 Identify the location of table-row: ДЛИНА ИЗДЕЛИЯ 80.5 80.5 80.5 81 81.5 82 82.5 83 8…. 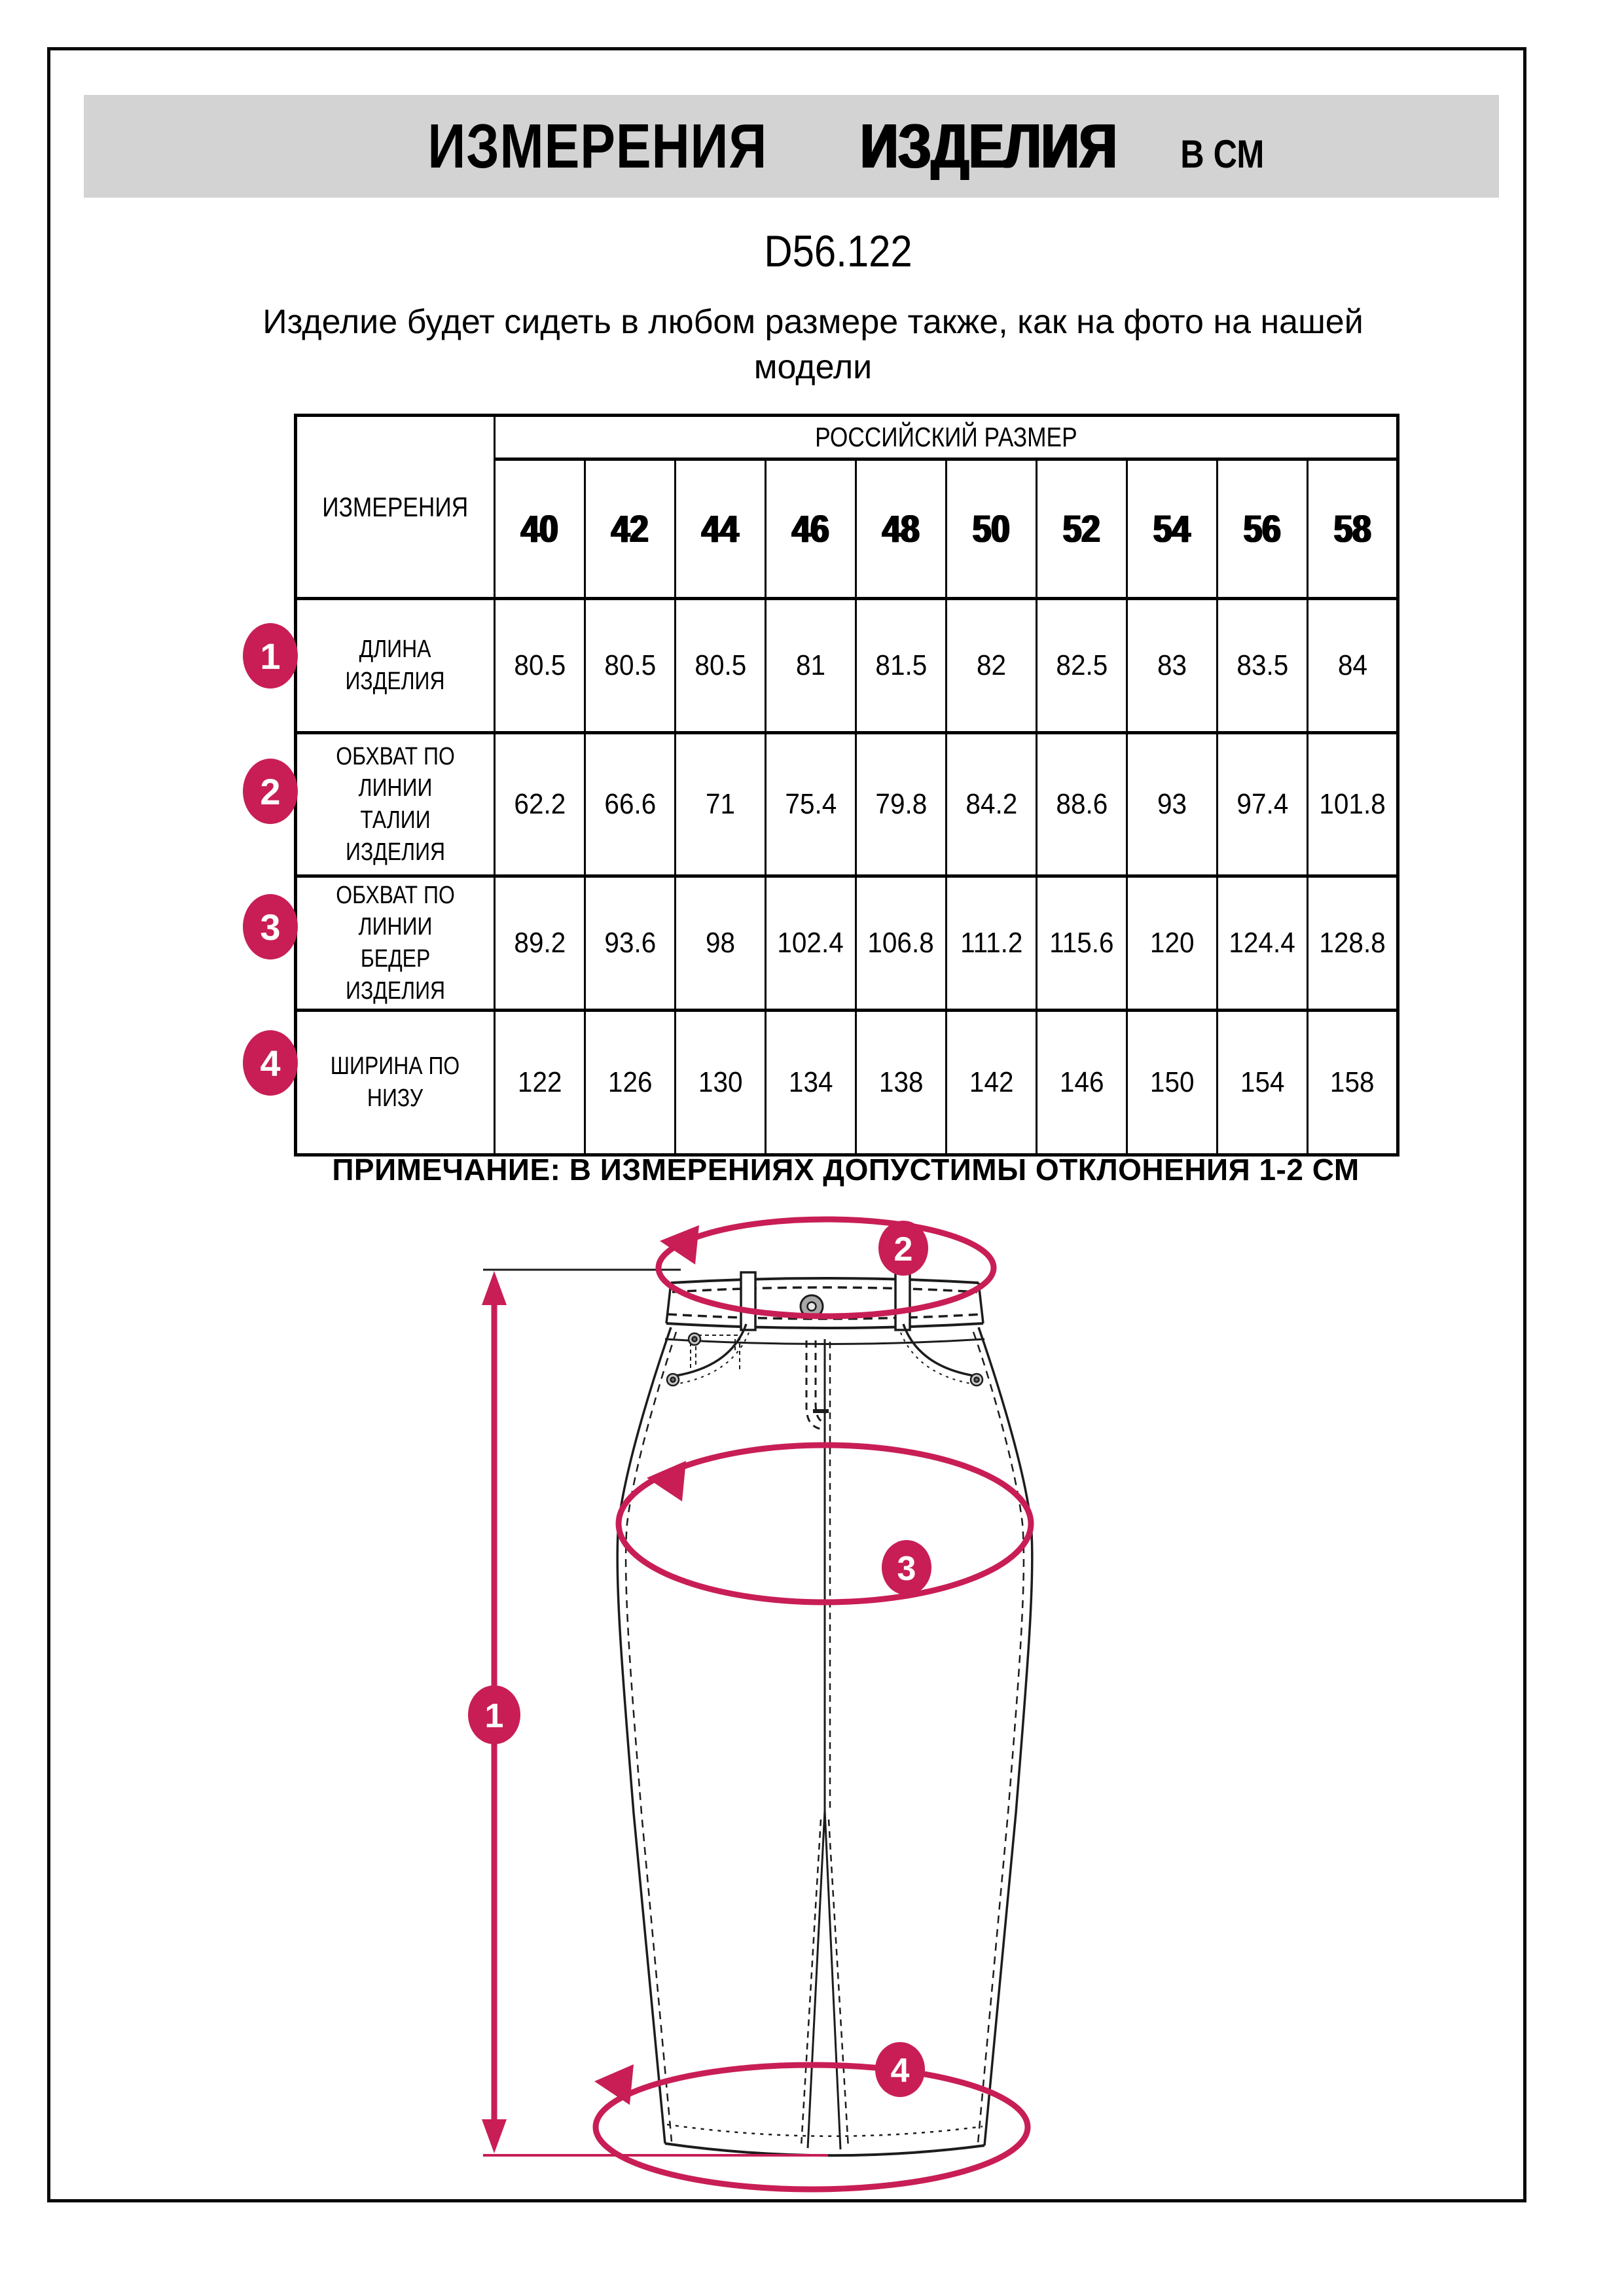
(847, 665).